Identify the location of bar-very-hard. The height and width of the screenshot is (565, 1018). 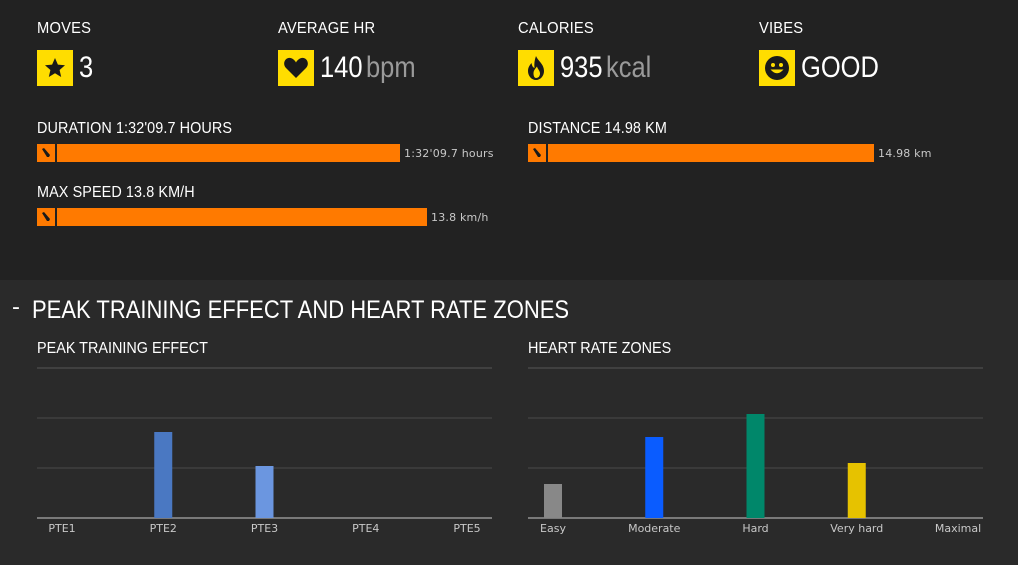
(856, 490).